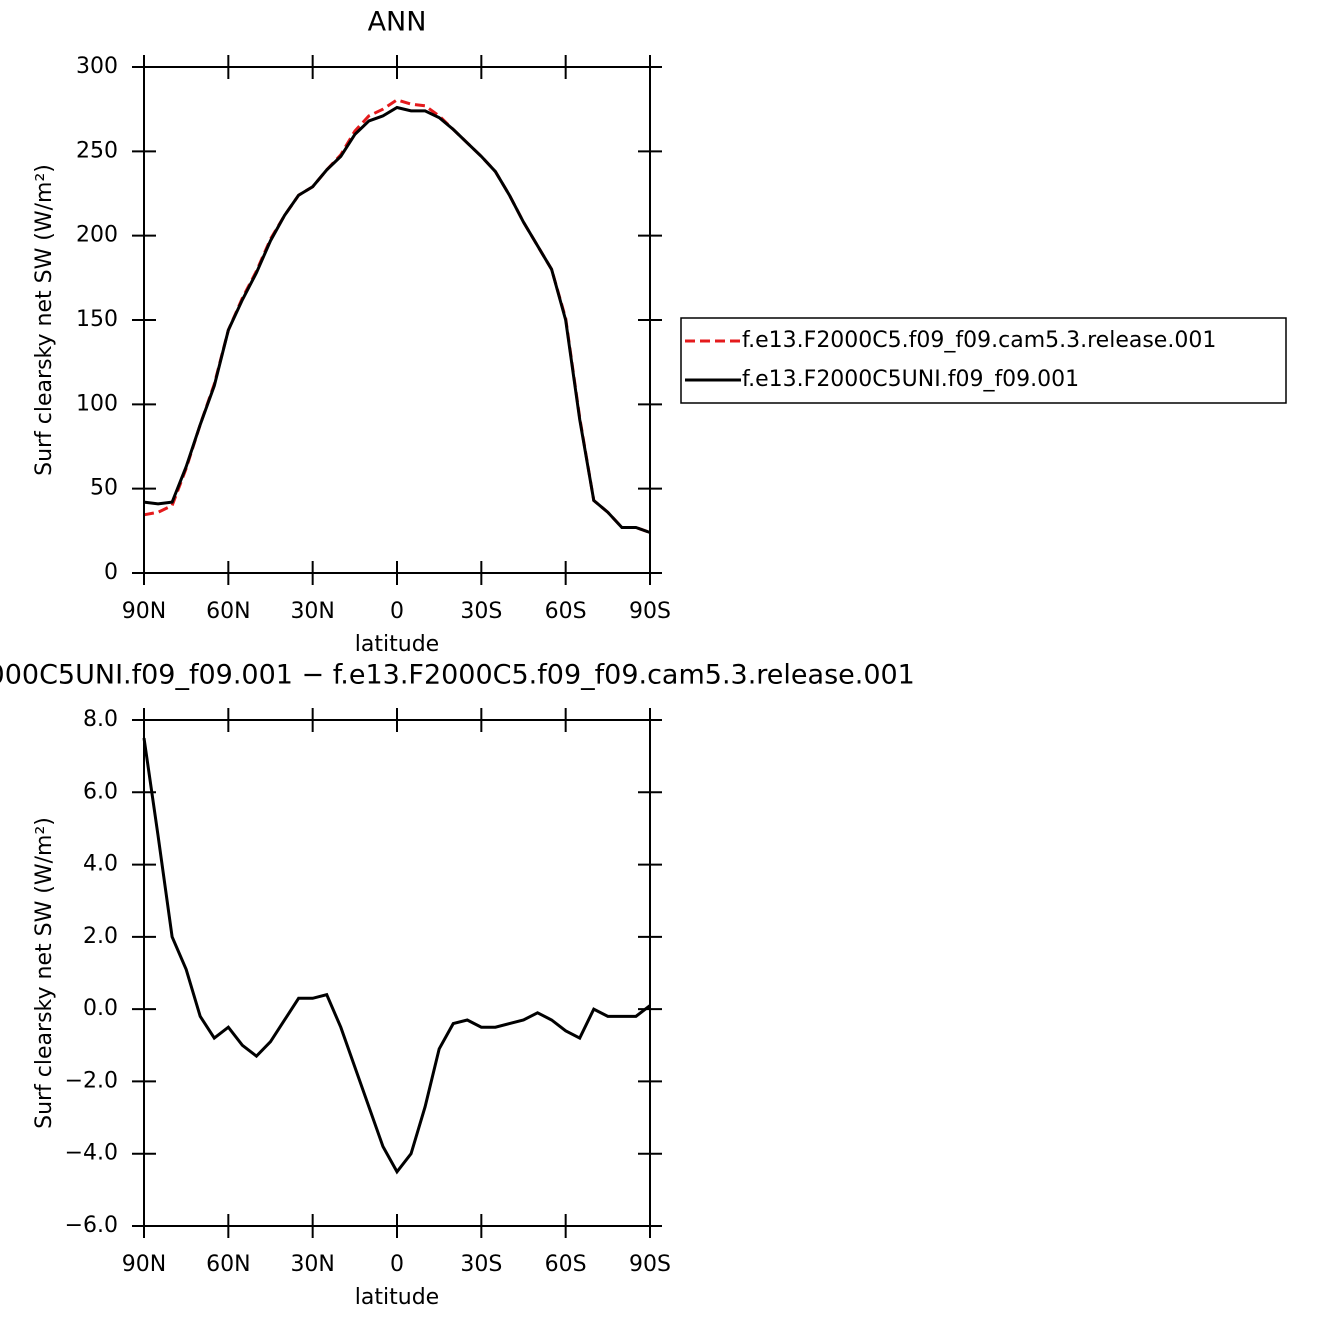 This screenshot has width=1319, height=1319. What do you see at coordinates (910, 379) in the screenshot?
I see `legend-label: f.e13.F2000C5UNI.f09_f09.001` at bounding box center [910, 379].